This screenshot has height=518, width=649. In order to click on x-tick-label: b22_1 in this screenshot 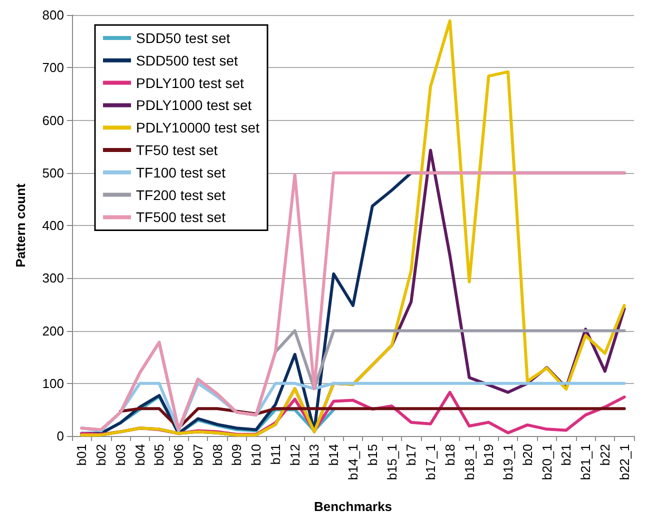, I will do `click(624, 462)`.